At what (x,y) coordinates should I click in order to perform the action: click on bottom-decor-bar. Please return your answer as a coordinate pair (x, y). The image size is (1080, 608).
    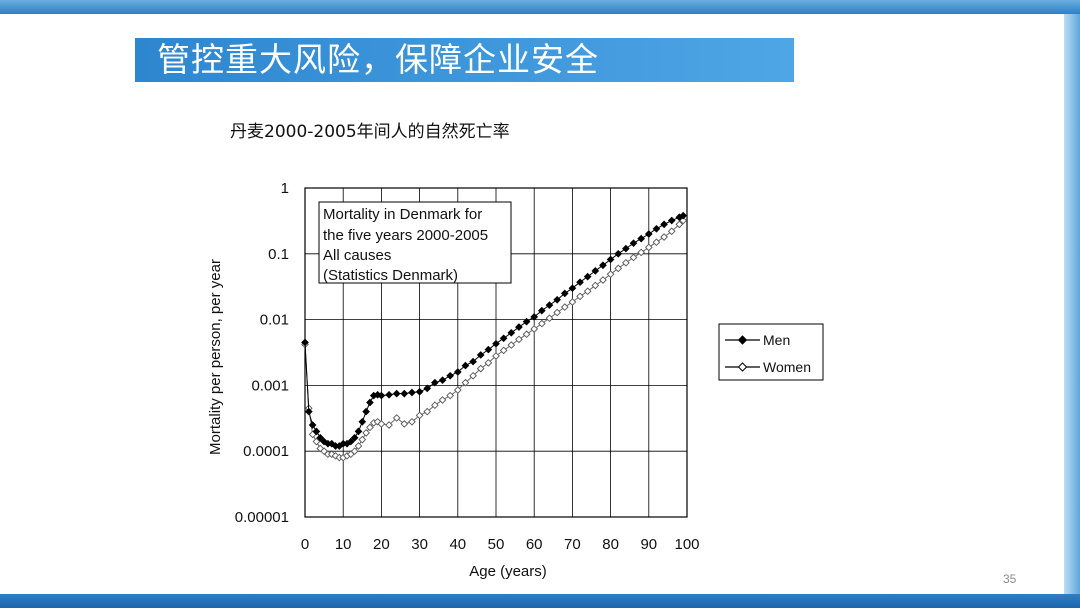
    Looking at the image, I should click on (540, 601).